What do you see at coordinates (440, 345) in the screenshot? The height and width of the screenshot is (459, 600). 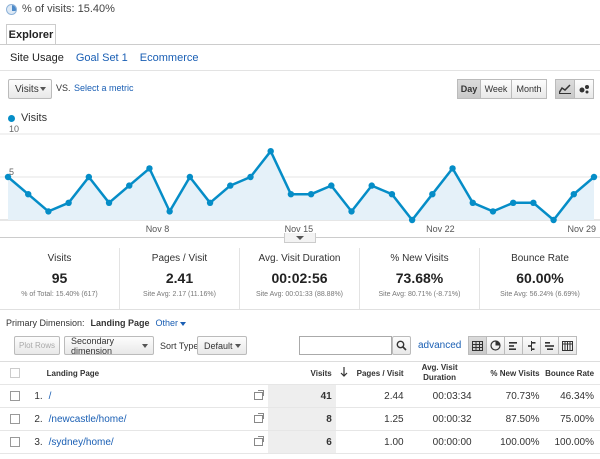 I see `advanced-filter-link: advanced` at bounding box center [440, 345].